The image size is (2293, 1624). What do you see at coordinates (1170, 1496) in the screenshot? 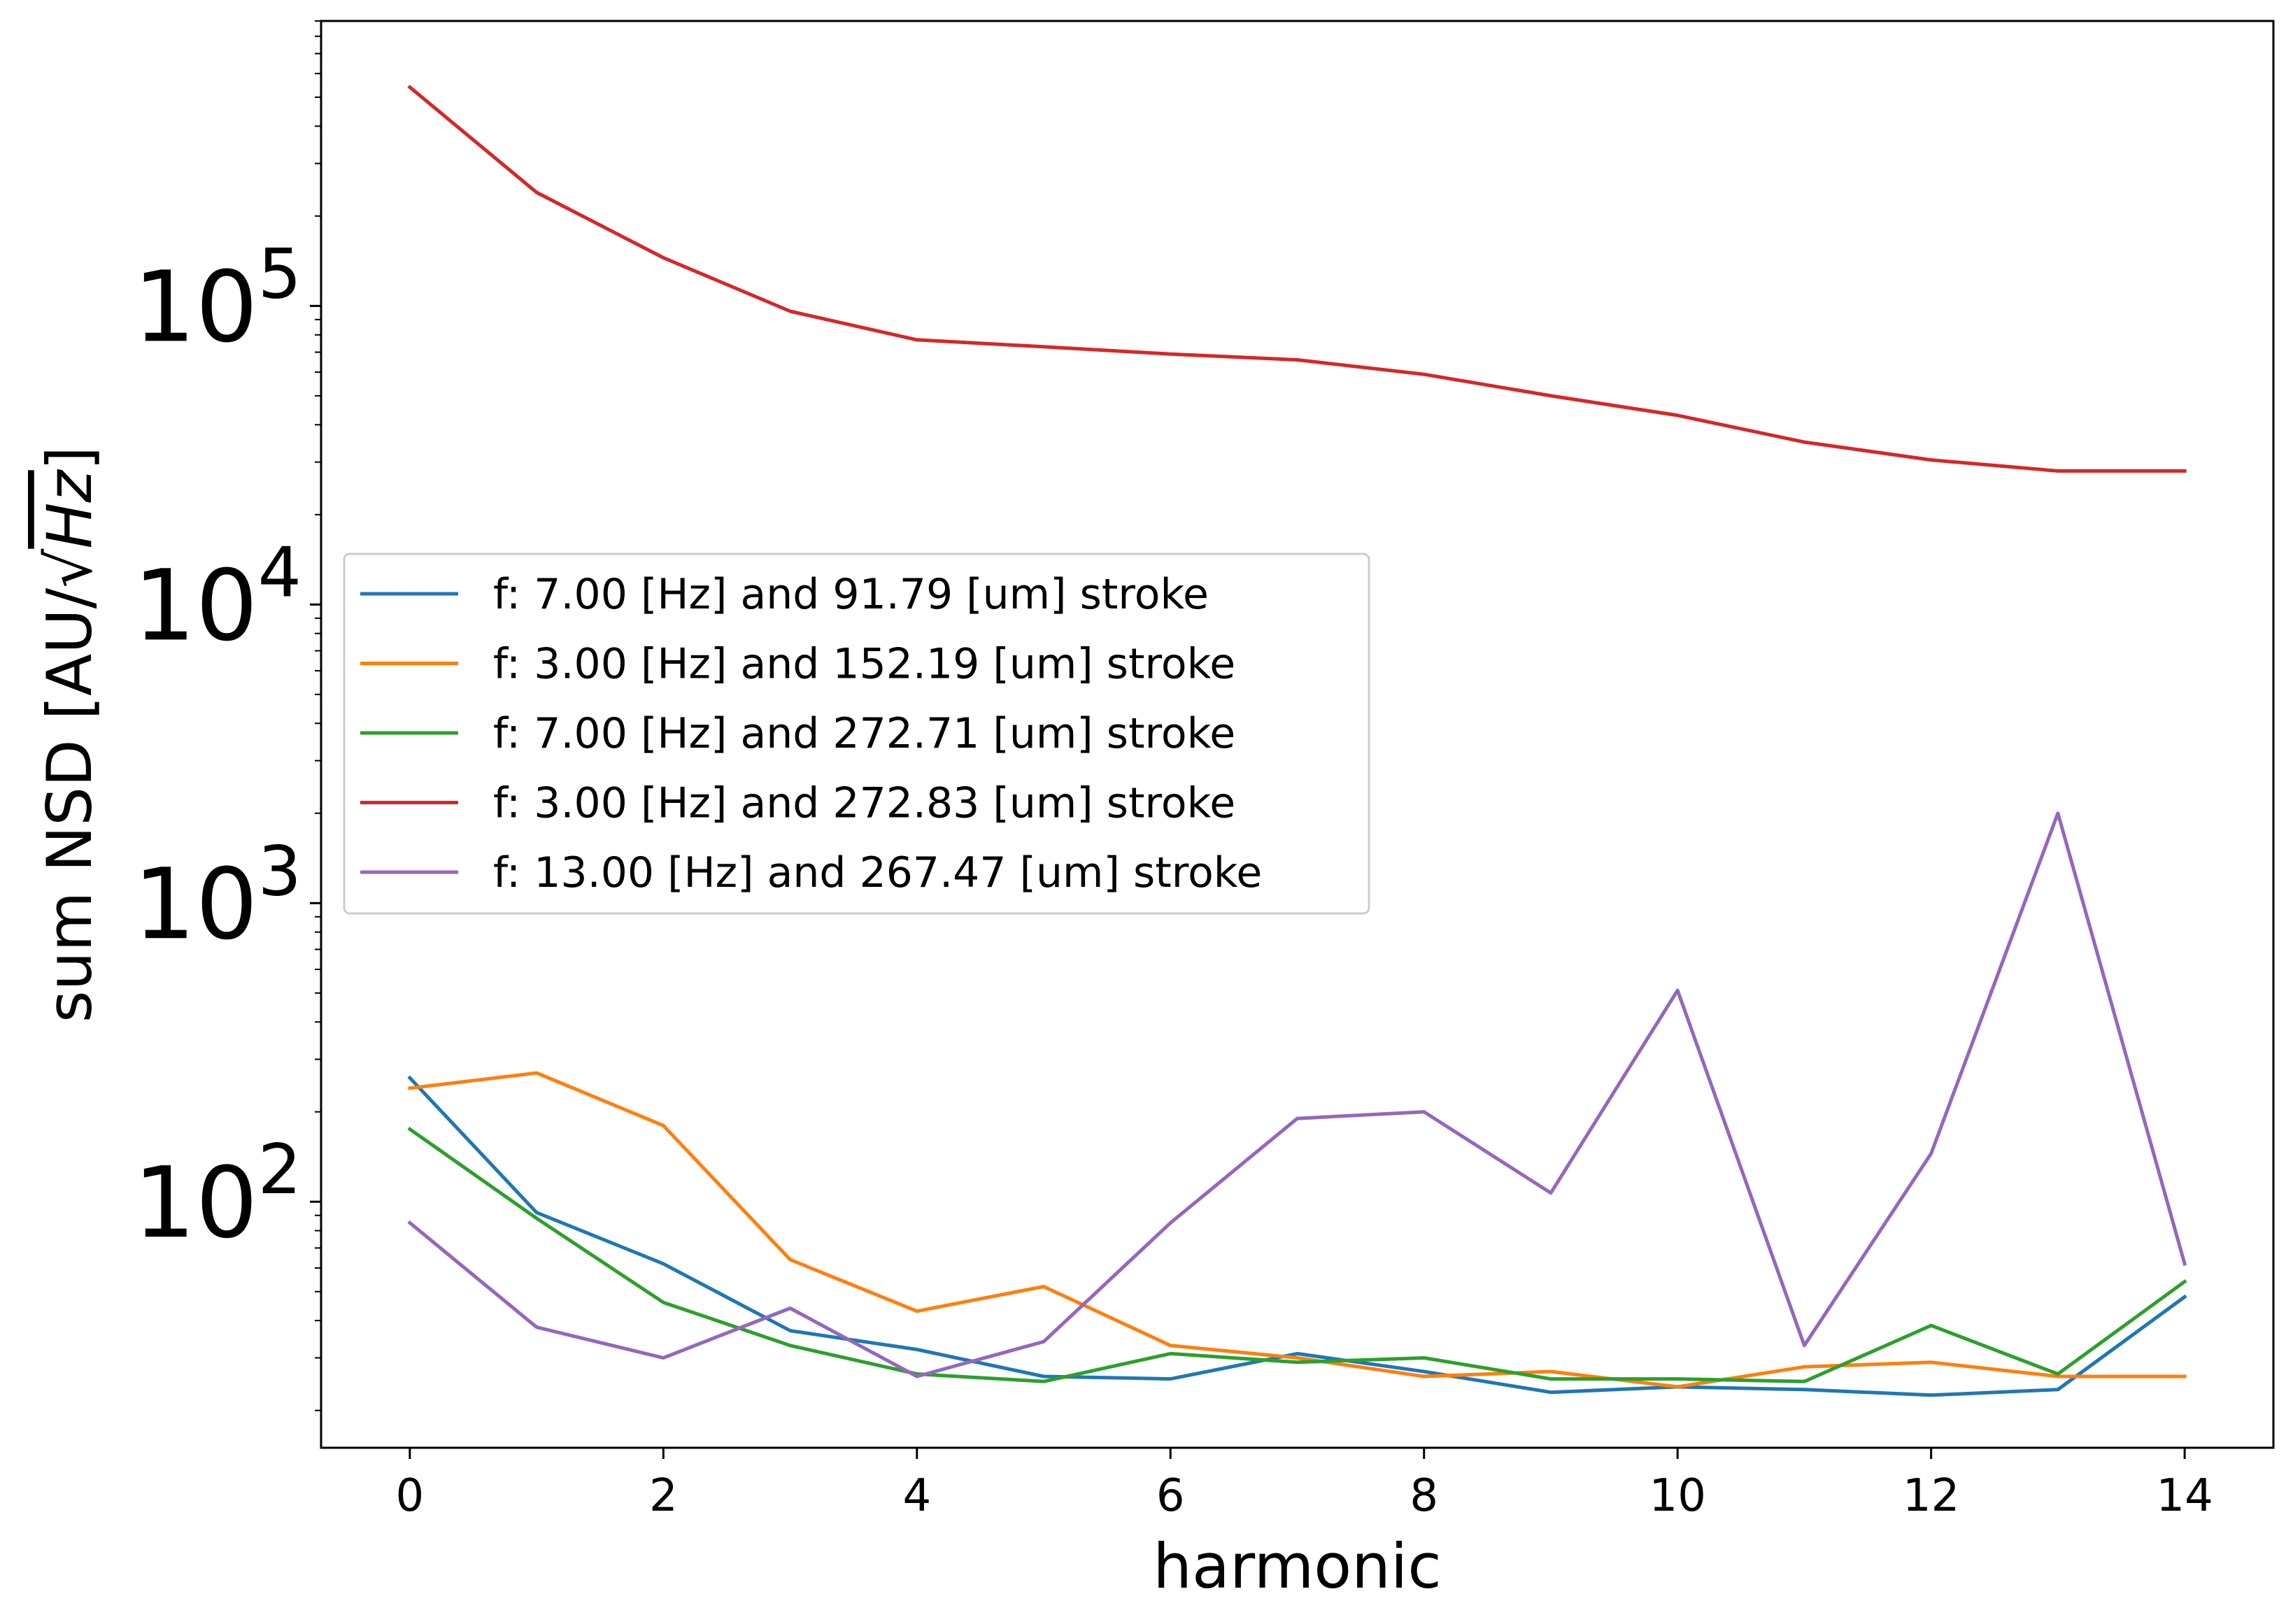
I see `x-tick-label: 6` at bounding box center [1170, 1496].